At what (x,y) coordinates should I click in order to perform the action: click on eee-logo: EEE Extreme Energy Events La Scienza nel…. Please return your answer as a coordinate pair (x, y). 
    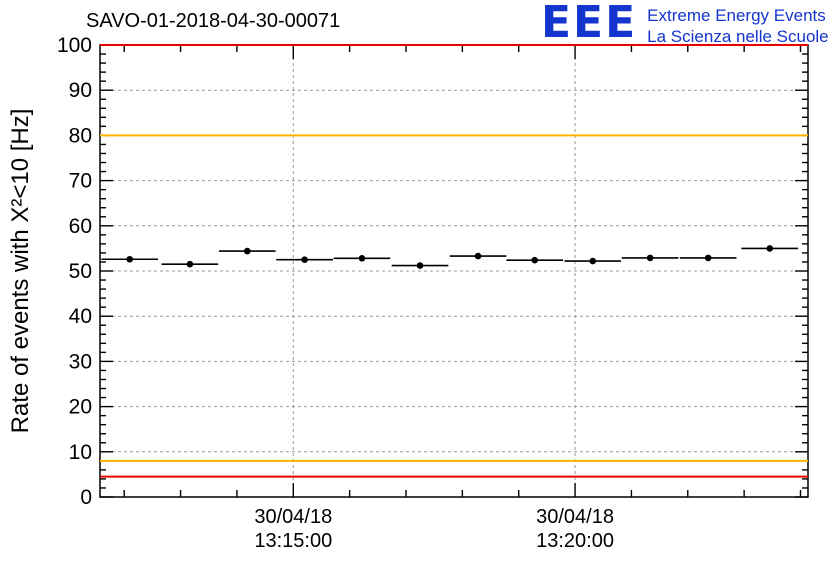
    Looking at the image, I should click on (685, 24).